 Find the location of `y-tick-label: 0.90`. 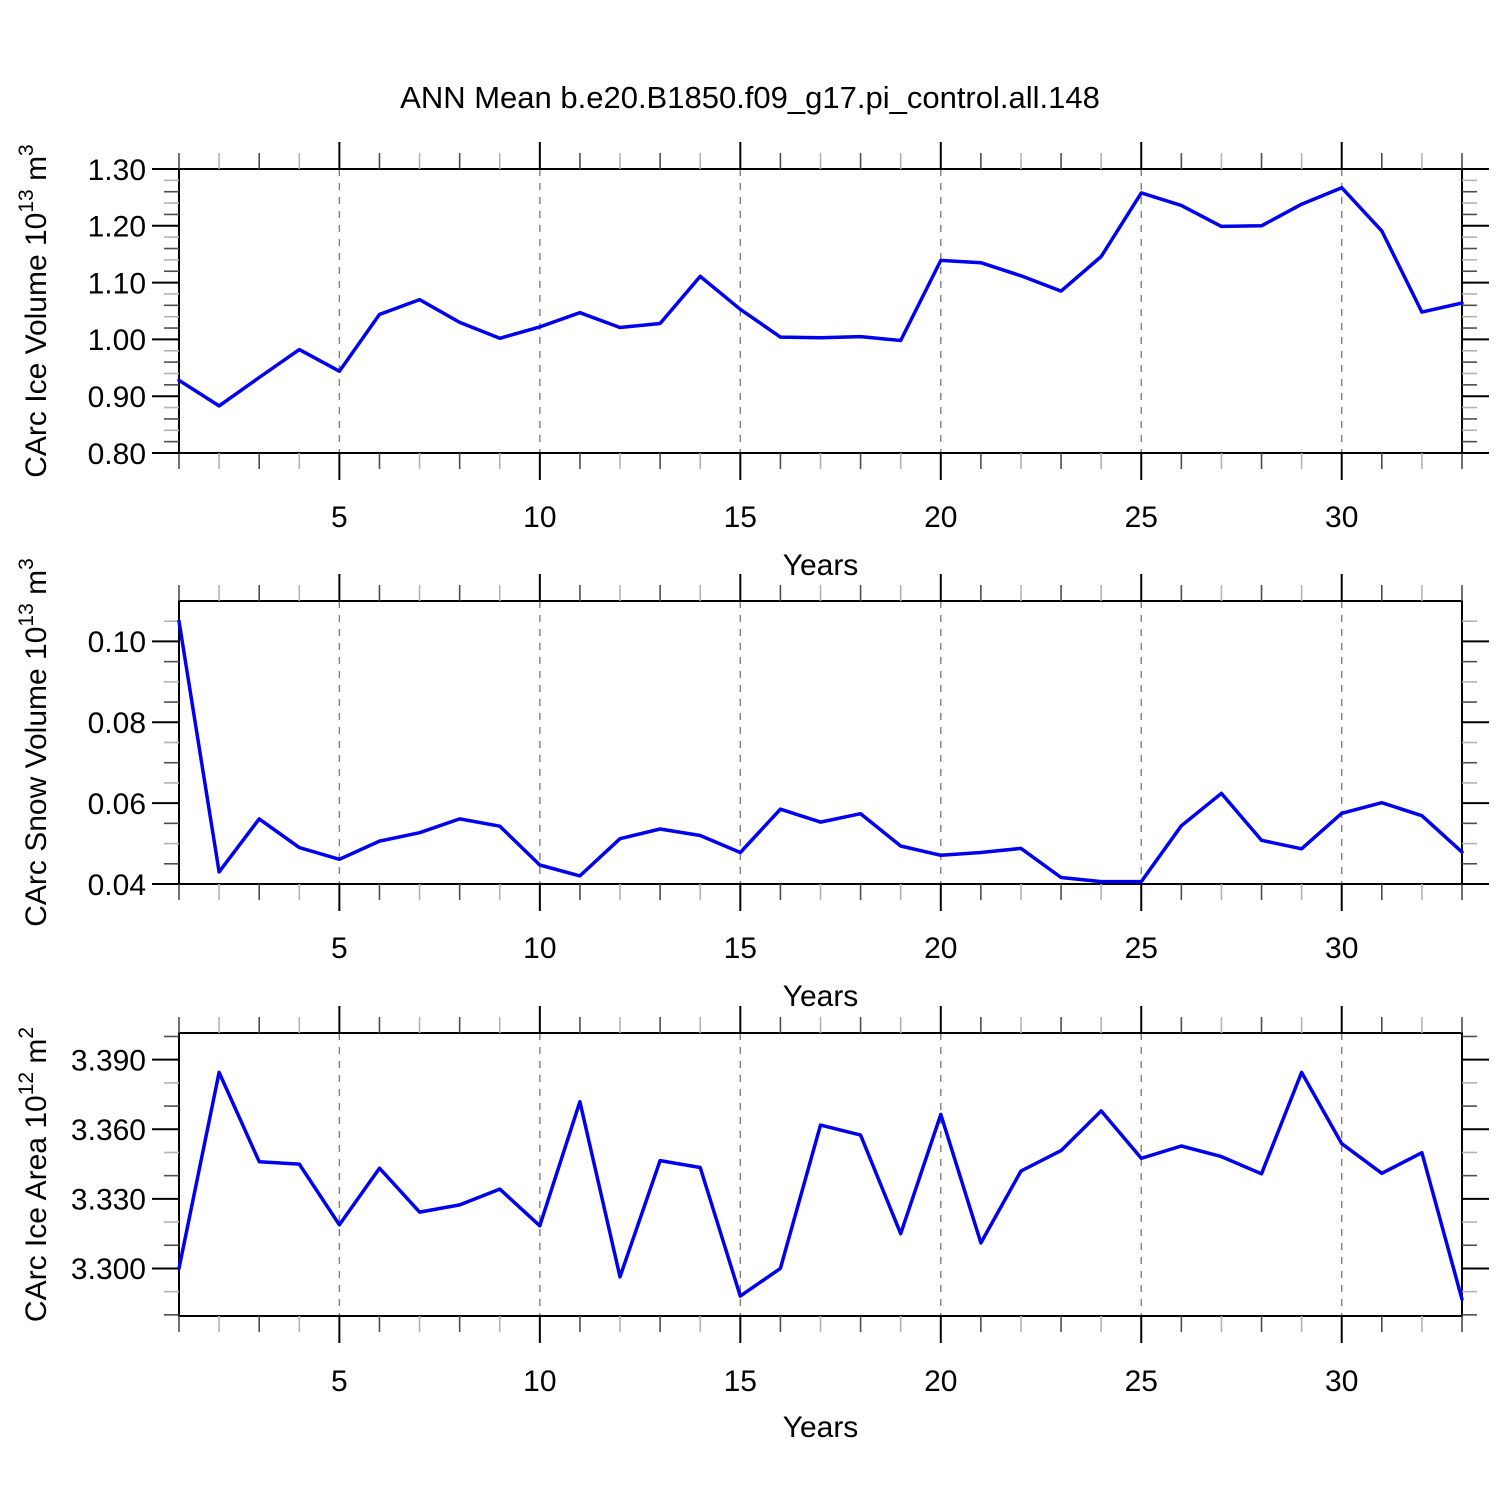

y-tick-label: 0.90 is located at coordinates (117, 397).